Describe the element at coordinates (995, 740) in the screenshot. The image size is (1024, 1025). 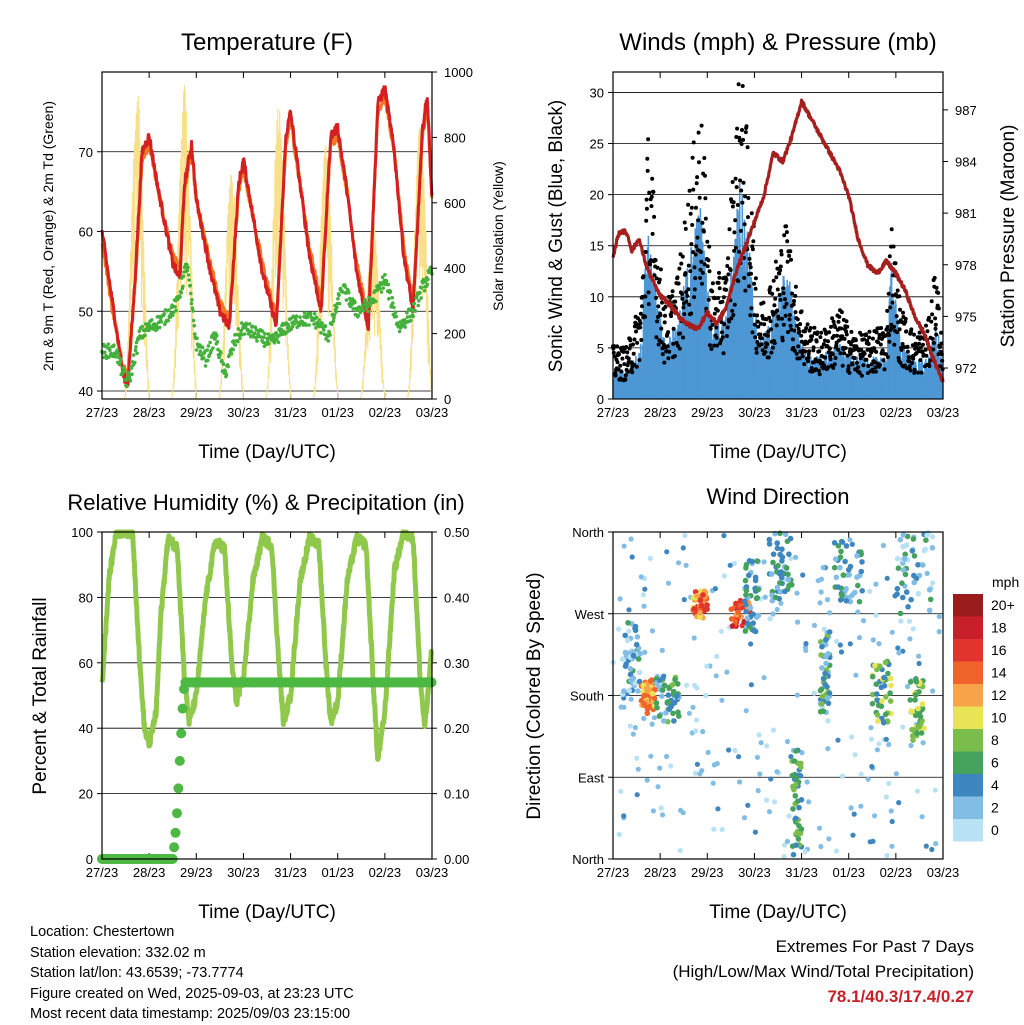
I see `colorbar-label: 8` at that location.